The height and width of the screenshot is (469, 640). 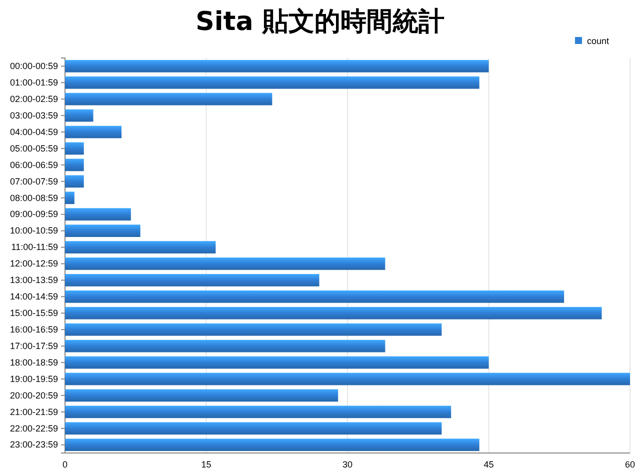 What do you see at coordinates (34, 197) in the screenshot?
I see `y-tick-label: 08:00-08:59` at bounding box center [34, 197].